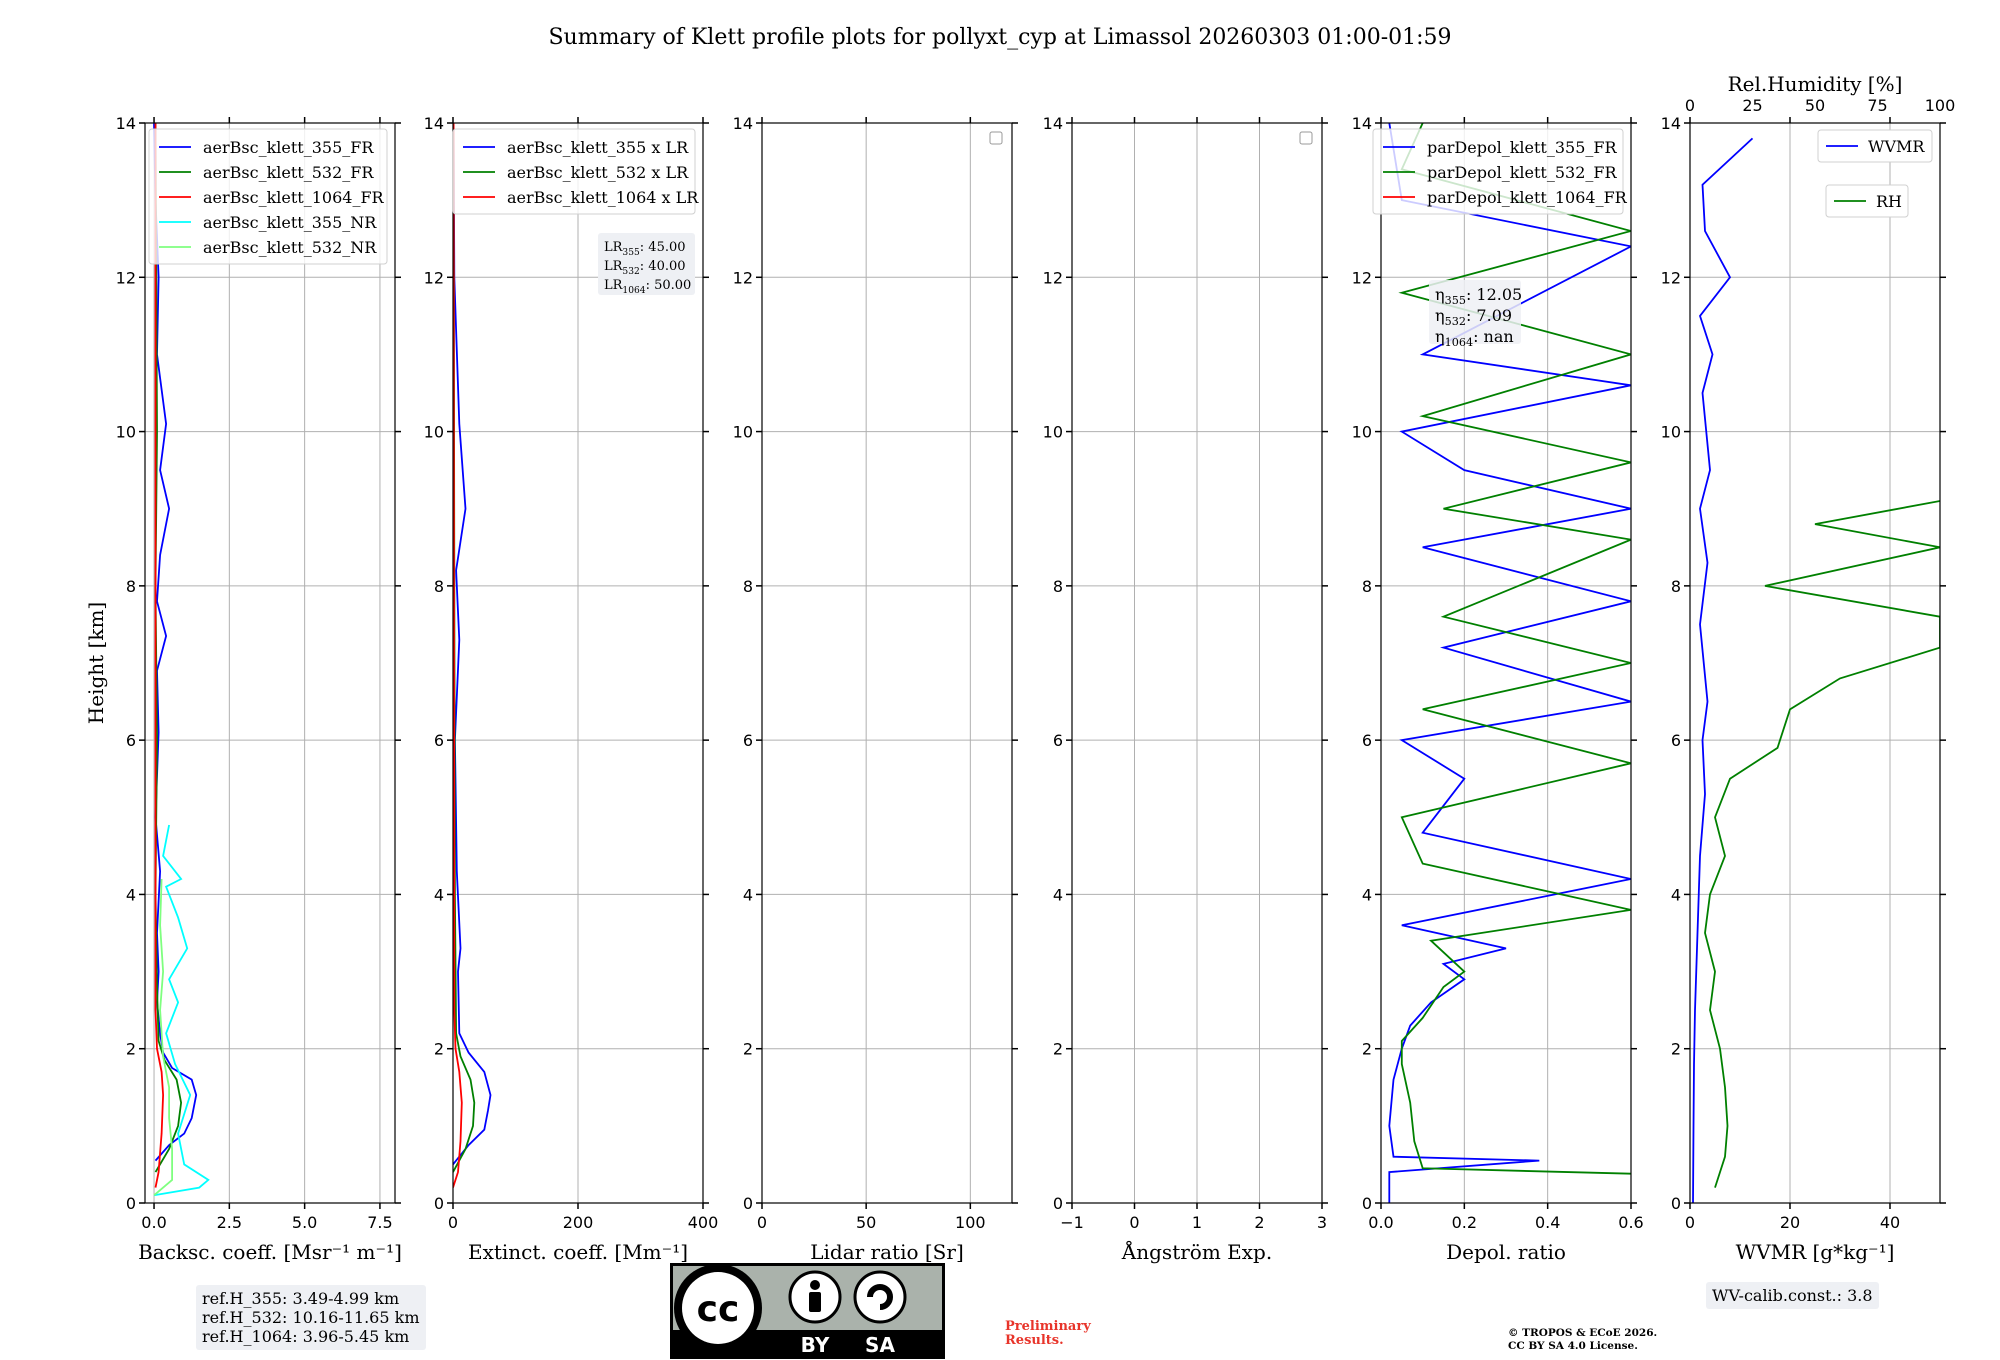  Describe the element at coordinates (1822, 844) in the screenshot. I see `series-line-RH` at that location.